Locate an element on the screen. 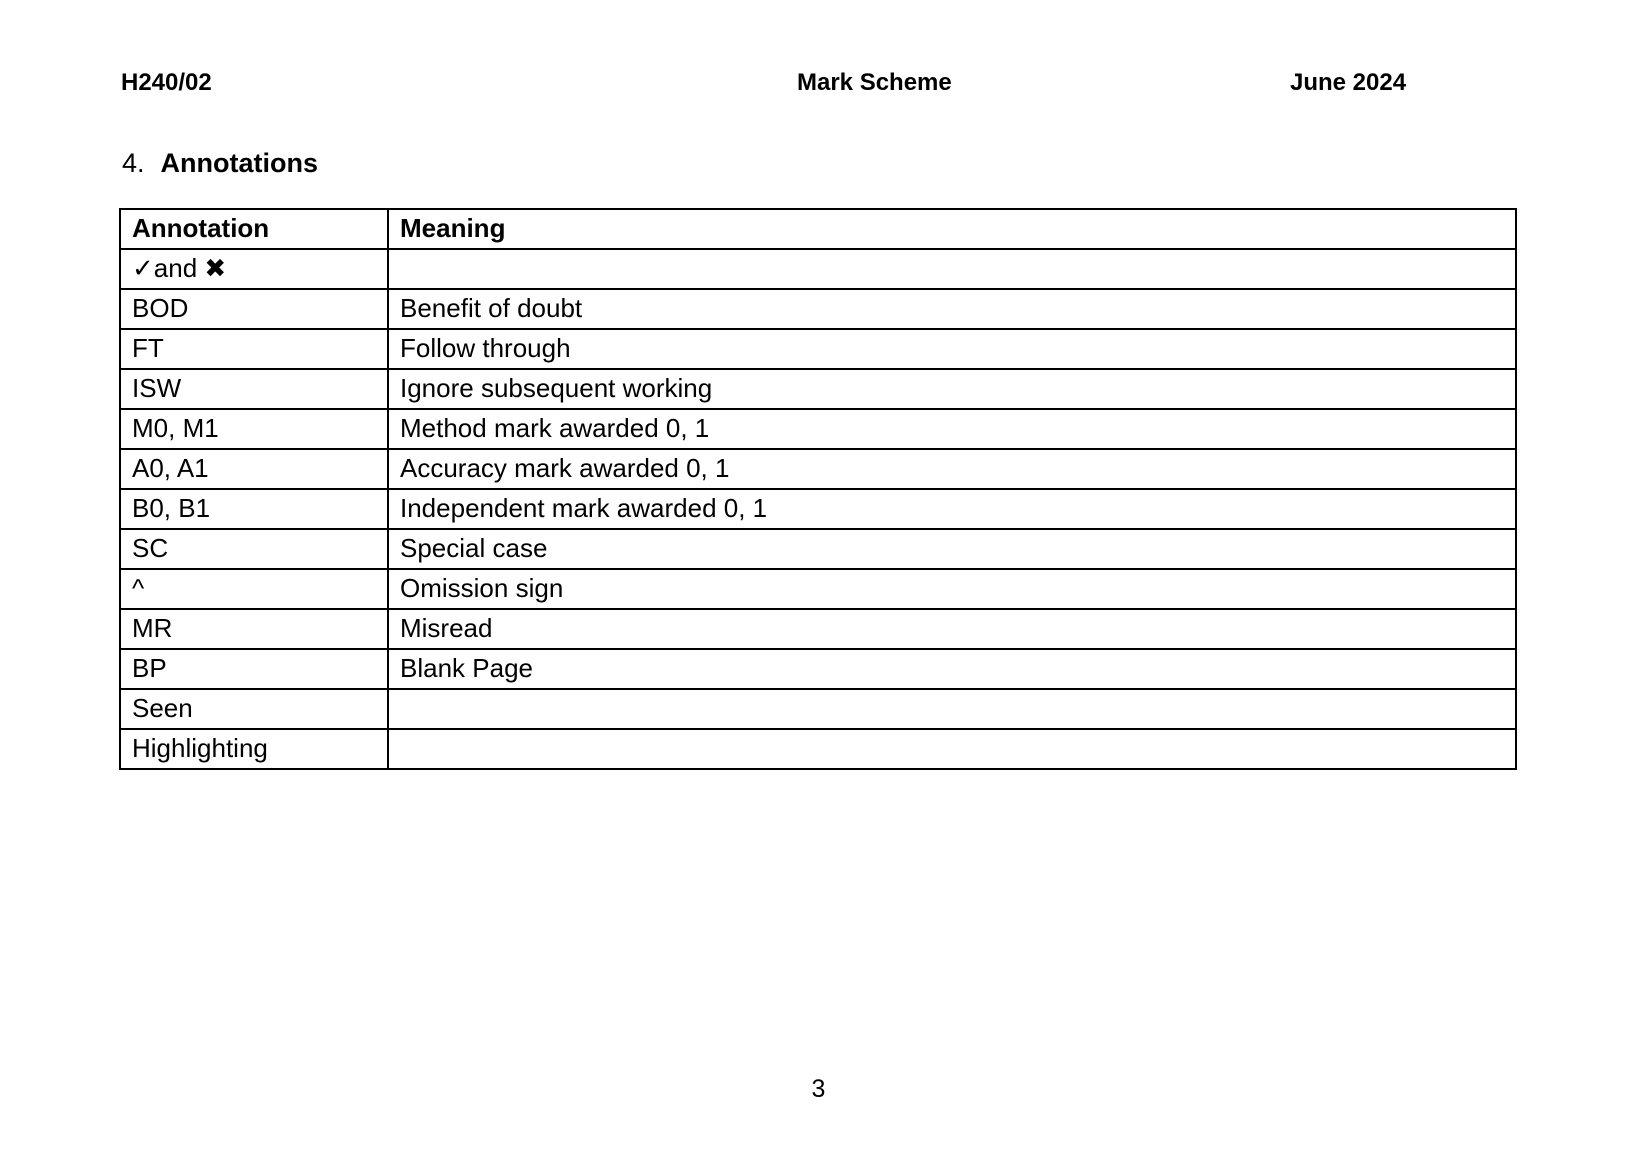 Image resolution: width=1637 pixels, height=1158 pixels. meaning-cell: Method mark awarded 0, 1 is located at coordinates (952, 429).